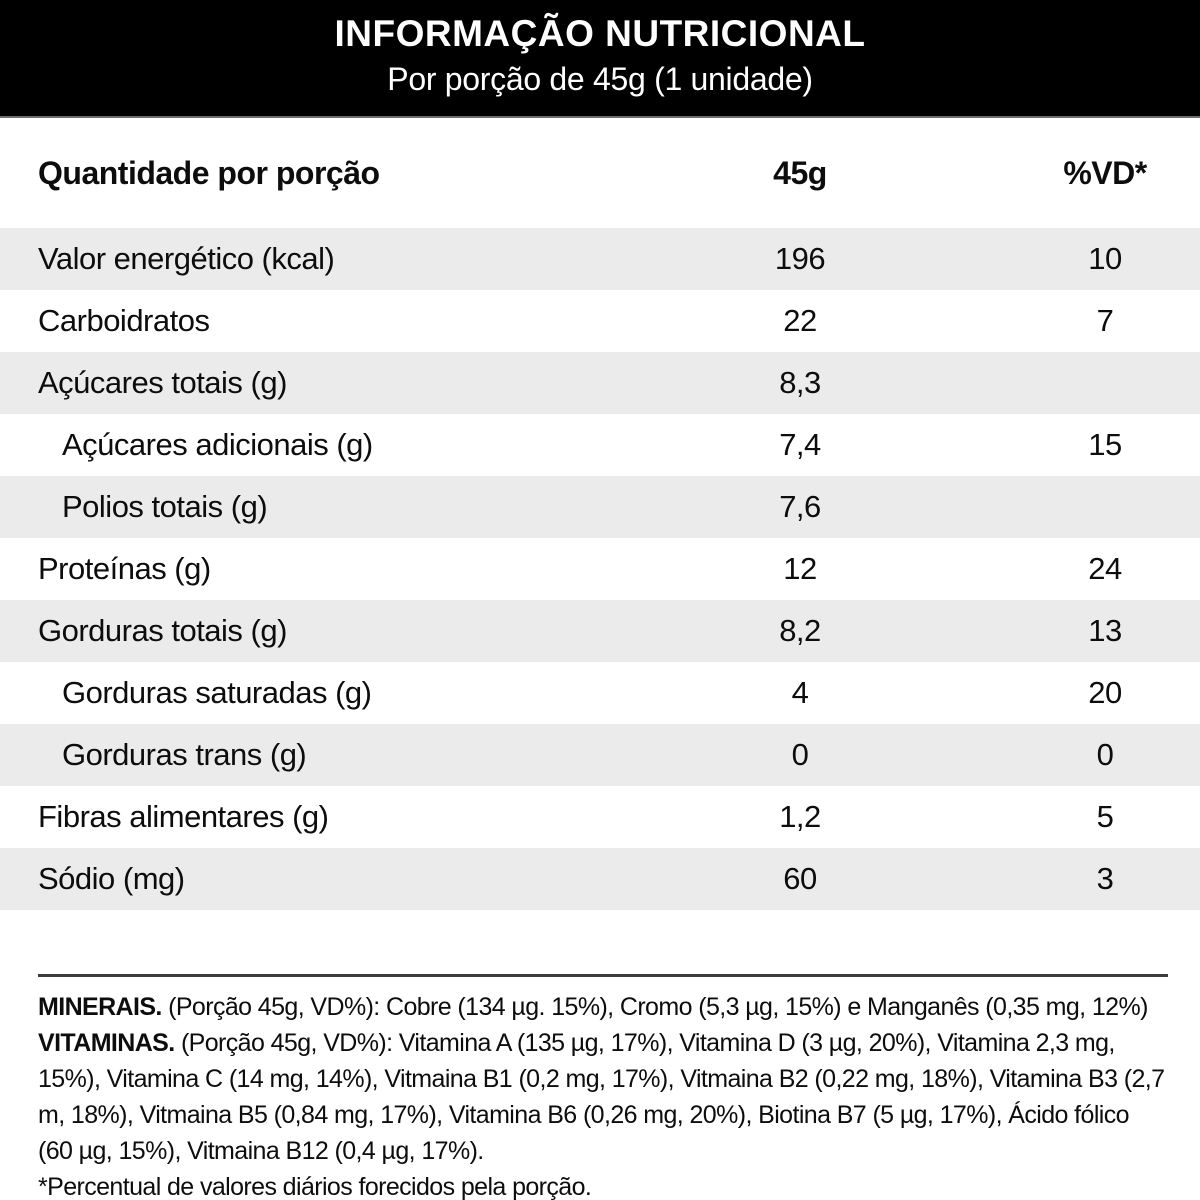 The image size is (1200, 1200). I want to click on nutrient-label: Açúcares adicionais (g), so click(217, 444).